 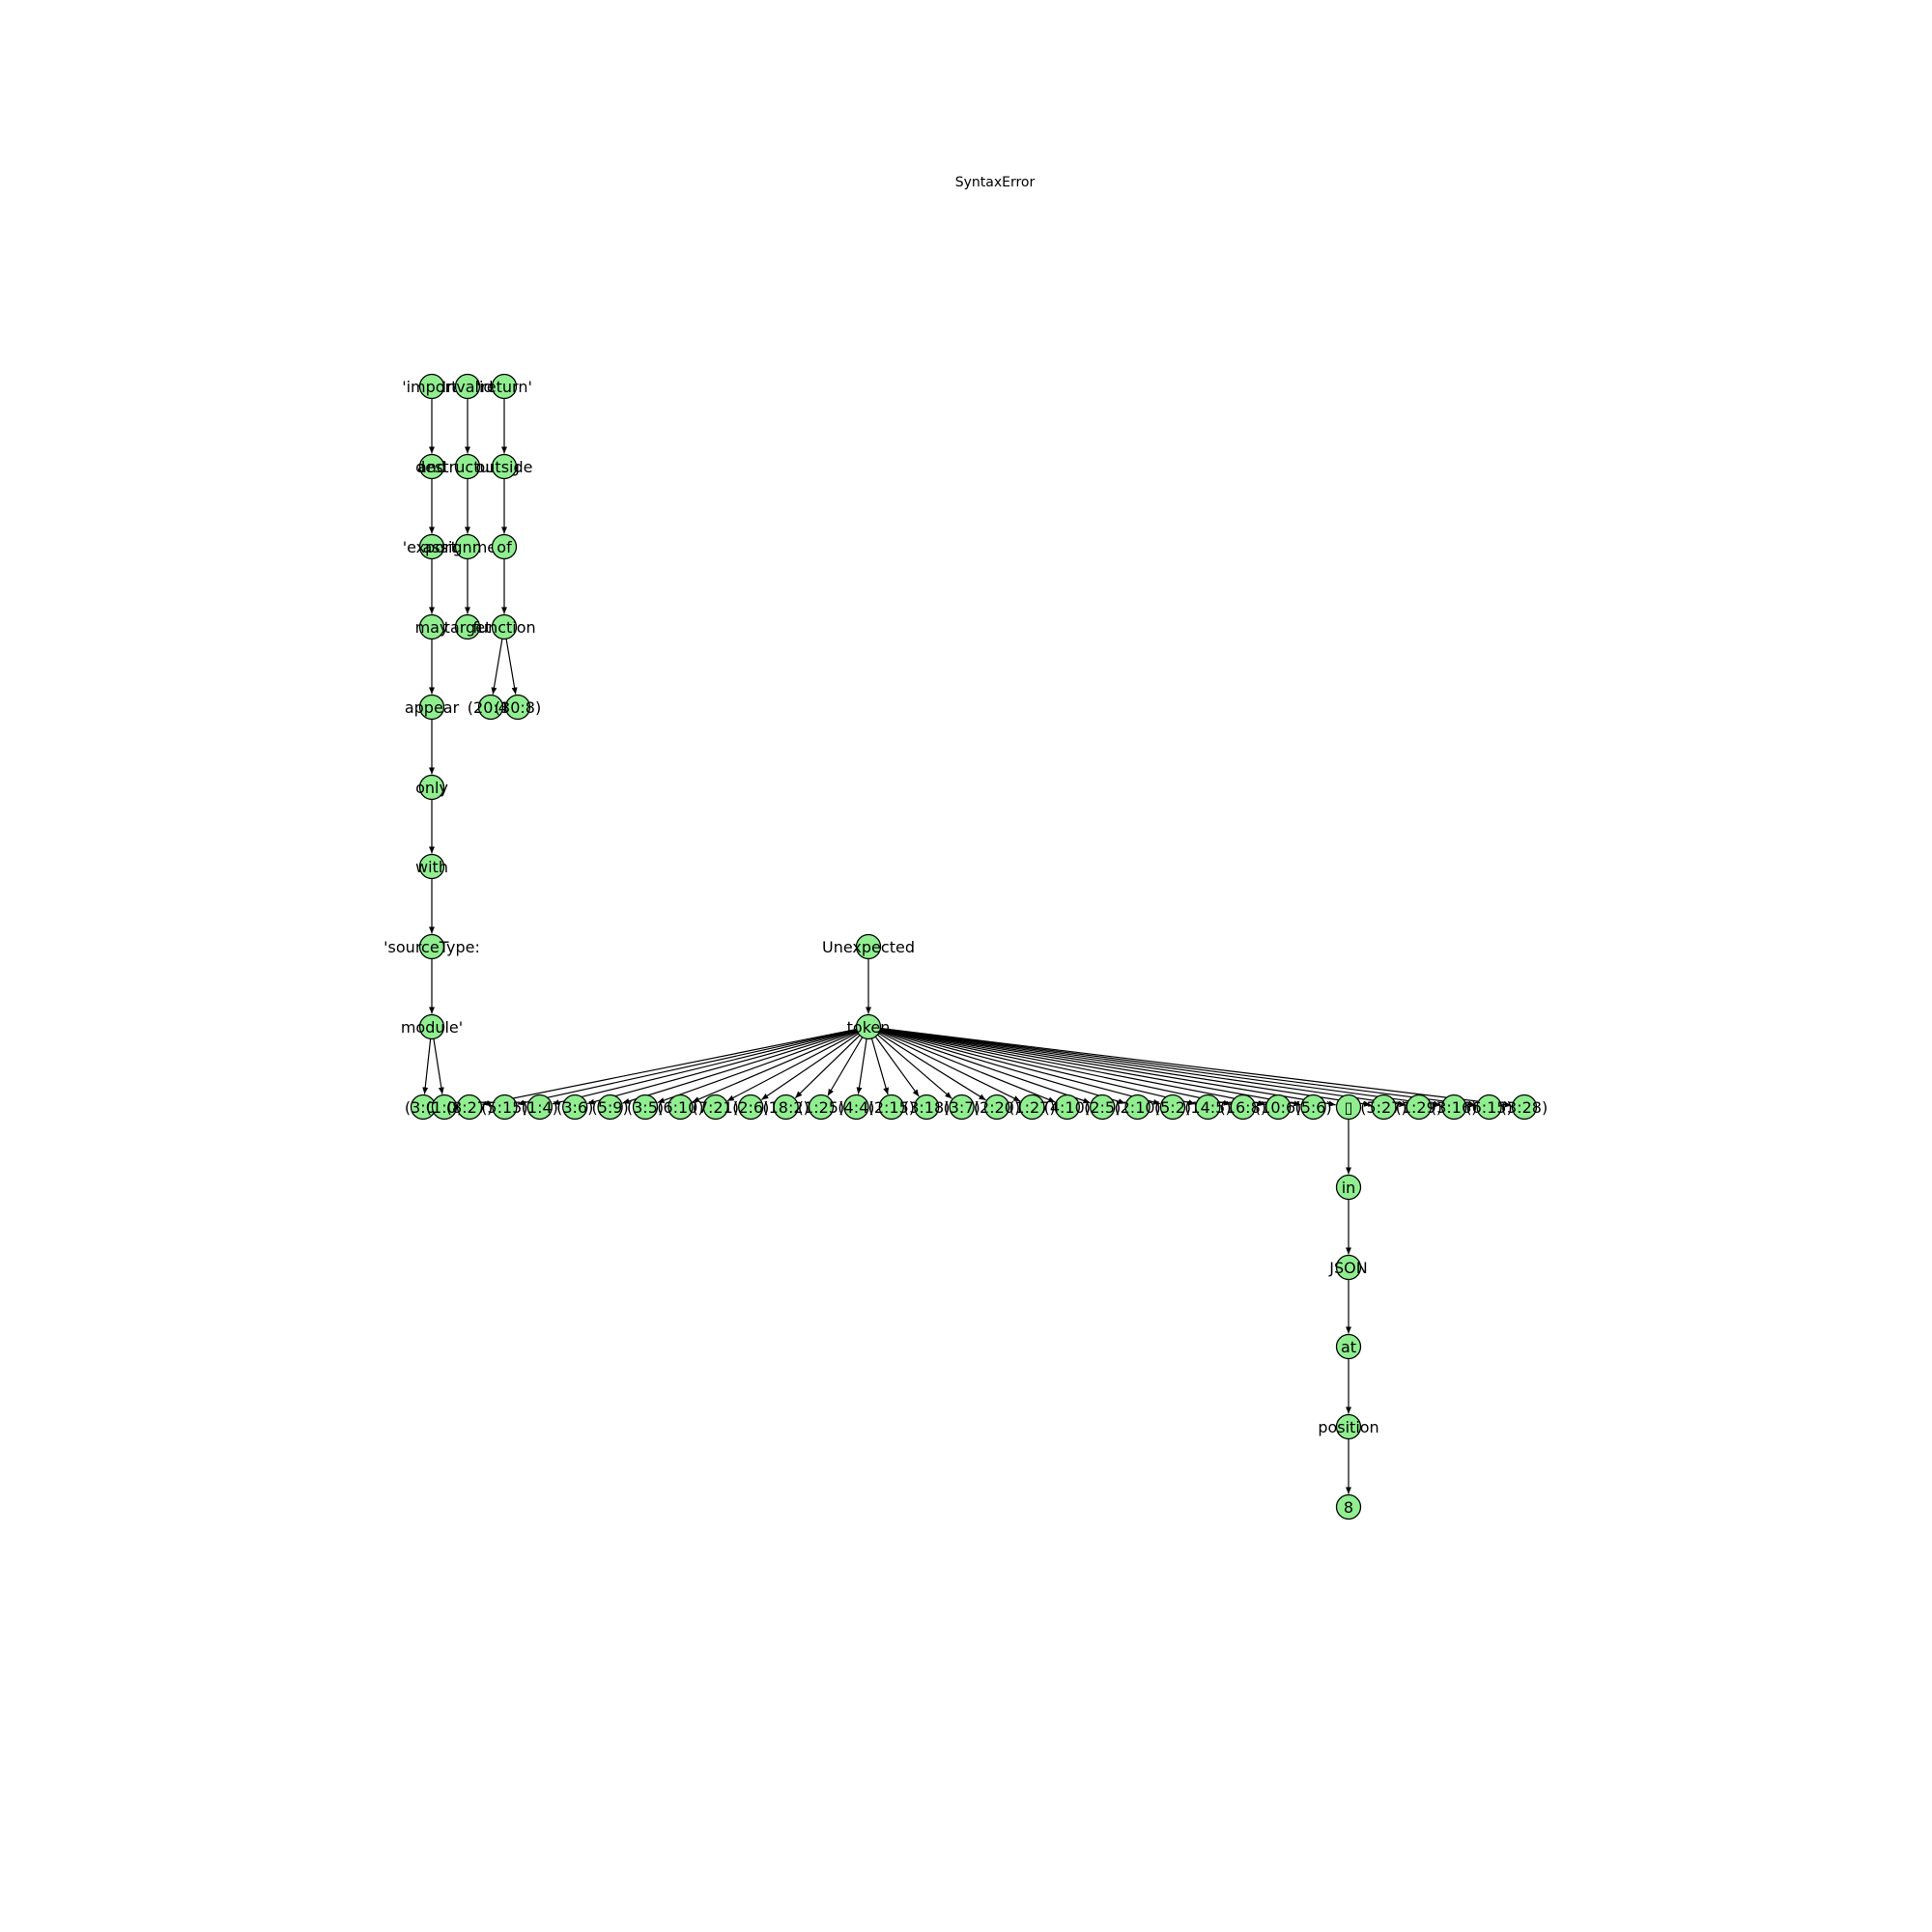 I want to click on node-20-4: (20:4), so click(x=491, y=707).